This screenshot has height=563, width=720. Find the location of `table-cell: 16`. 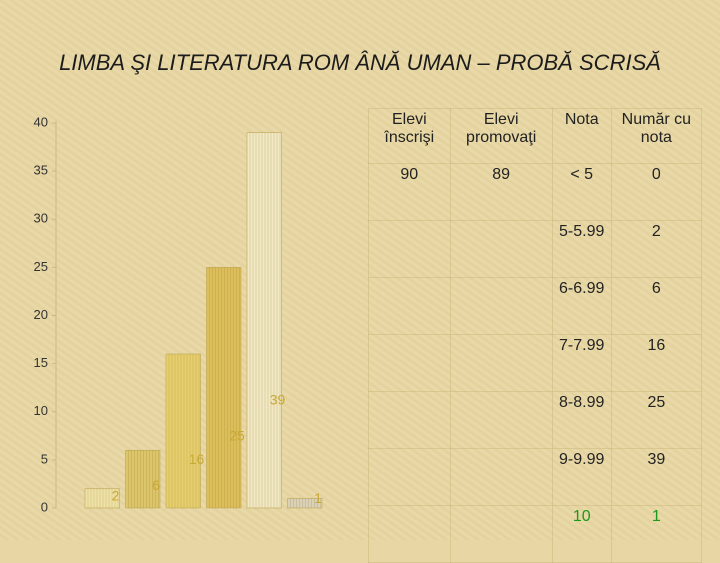

table-cell: 16 is located at coordinates (656, 363).